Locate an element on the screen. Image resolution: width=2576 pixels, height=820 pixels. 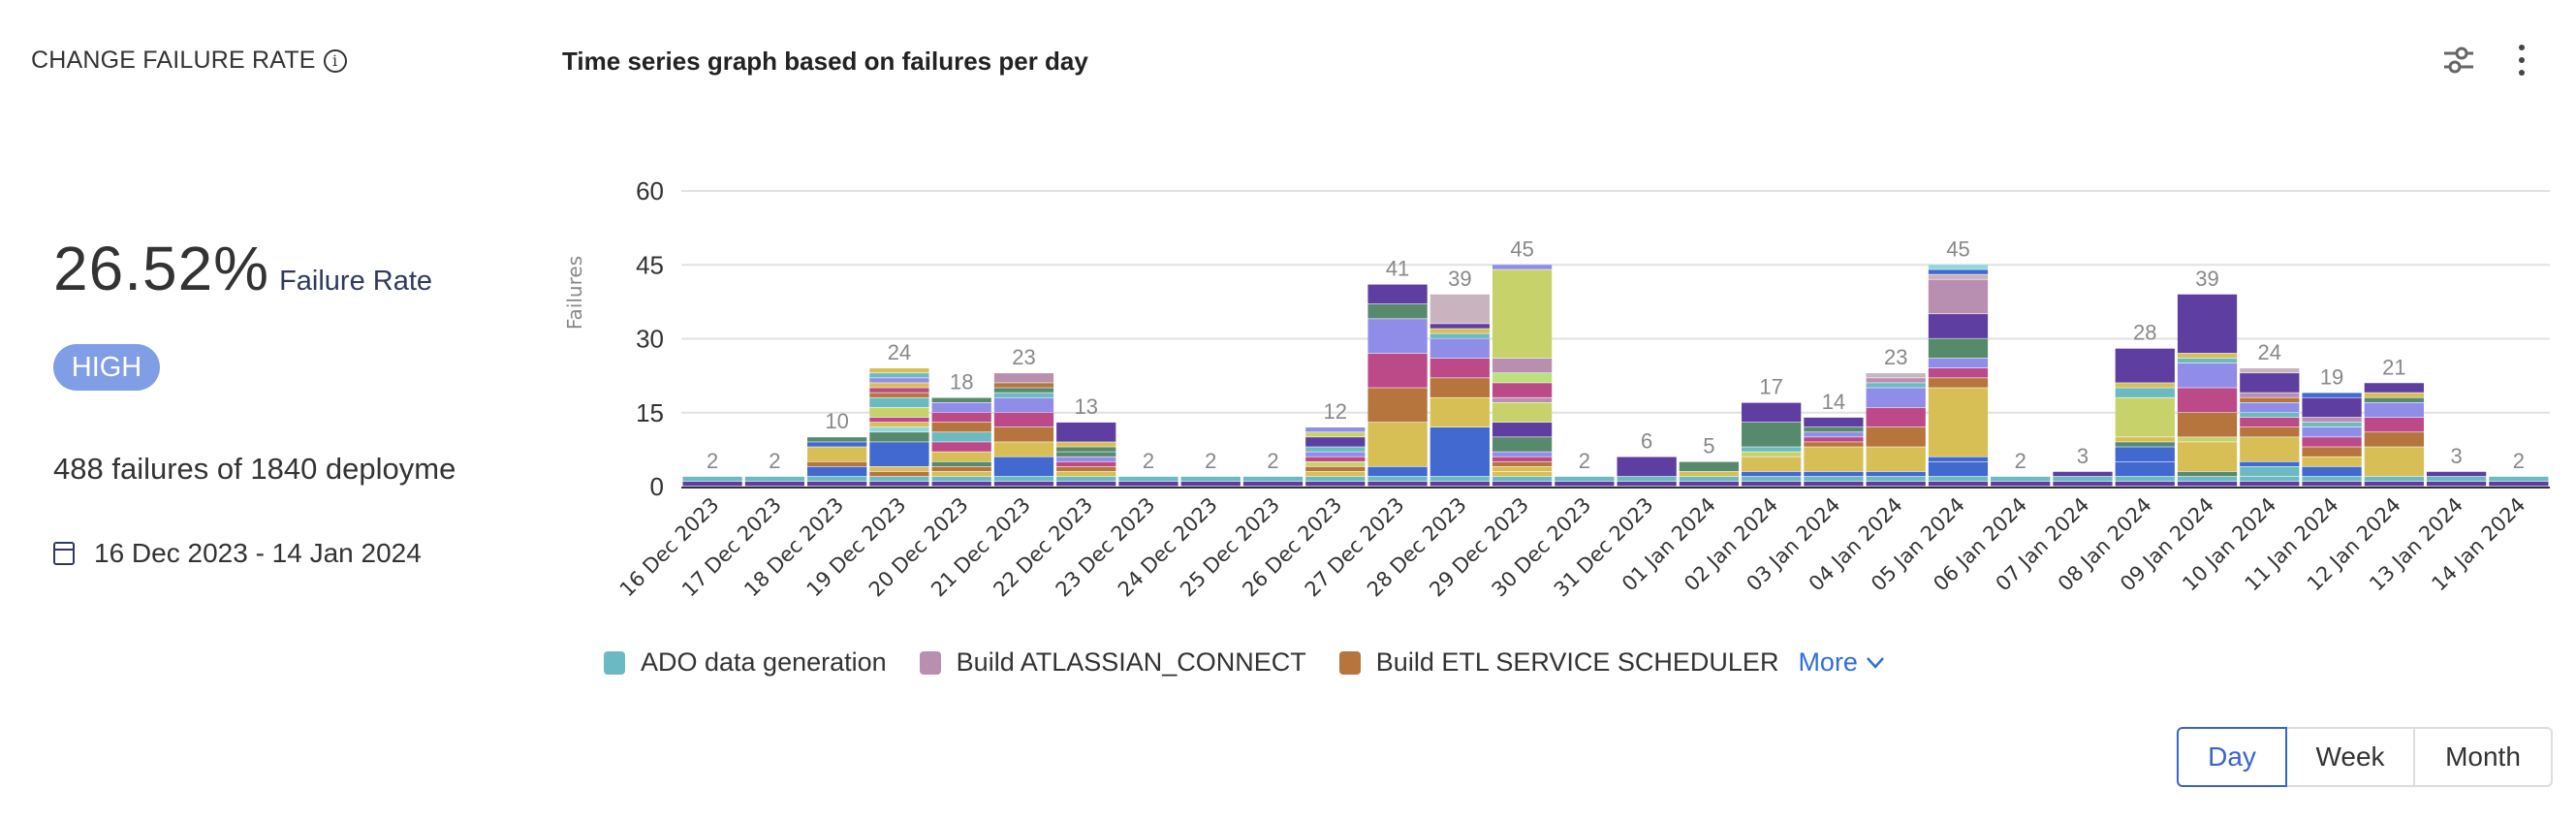
legend-swatch is located at coordinates (930, 662).